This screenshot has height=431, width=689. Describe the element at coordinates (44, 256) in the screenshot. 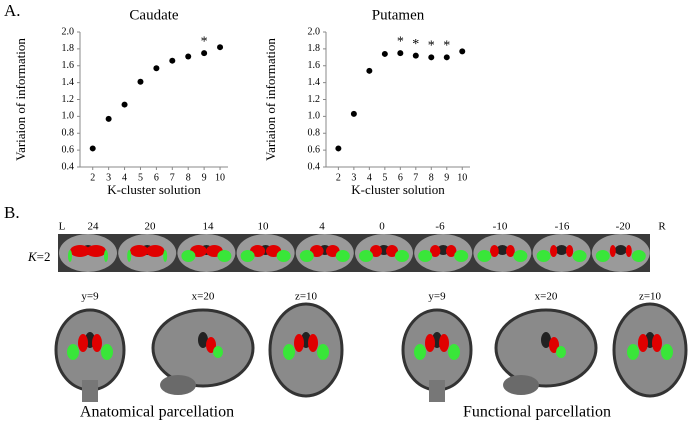

I see `k-value: =2` at that location.